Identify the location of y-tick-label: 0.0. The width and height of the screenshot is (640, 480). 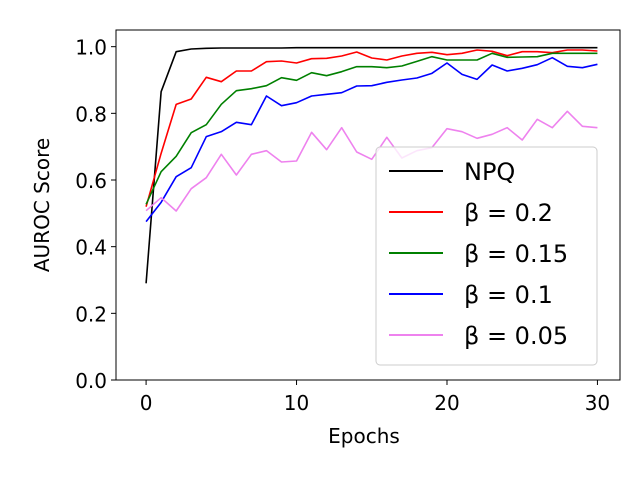
(91, 381).